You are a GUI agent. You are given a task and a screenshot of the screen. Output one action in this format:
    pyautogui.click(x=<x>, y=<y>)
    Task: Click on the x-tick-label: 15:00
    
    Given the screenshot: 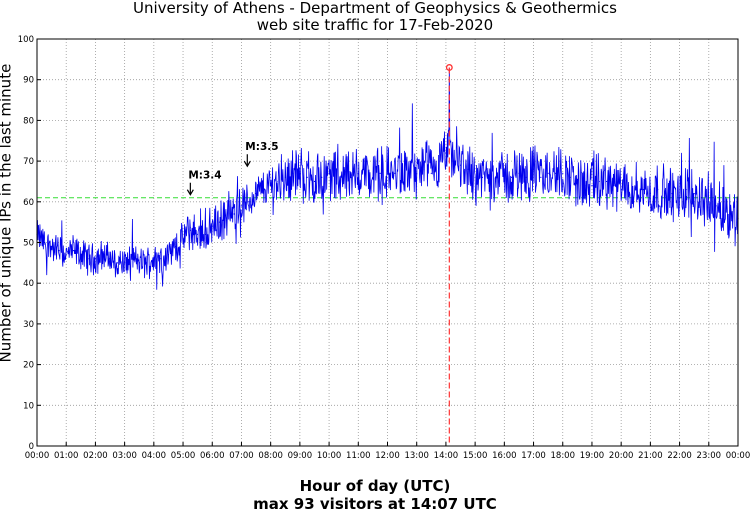 What is the action you would take?
    pyautogui.click(x=475, y=456)
    